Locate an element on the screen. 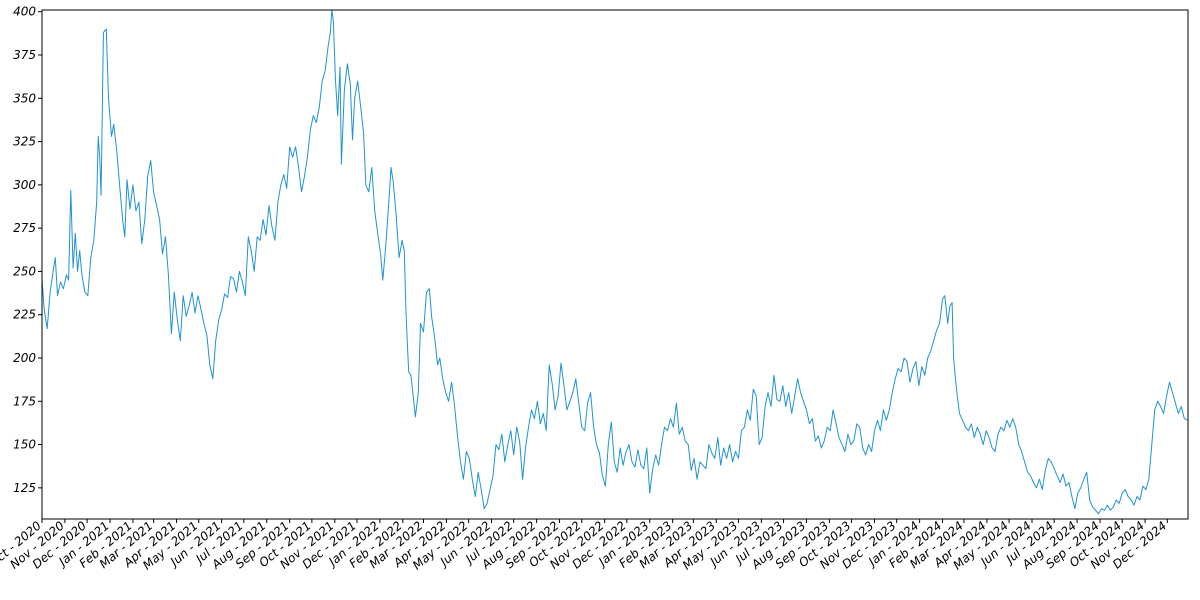 This screenshot has height=600, width=1200. y-tick-label: 200 is located at coordinates (24, 358).